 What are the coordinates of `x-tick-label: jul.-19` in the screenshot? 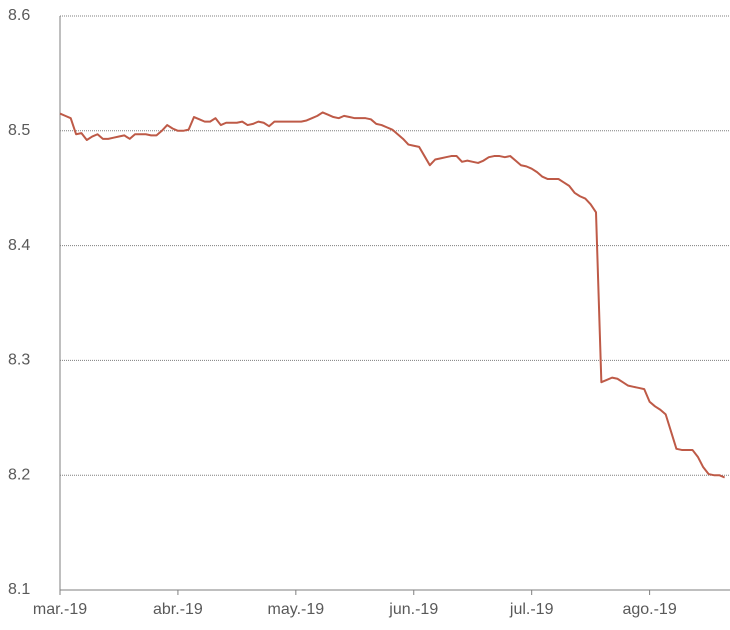 It's located at (531, 609).